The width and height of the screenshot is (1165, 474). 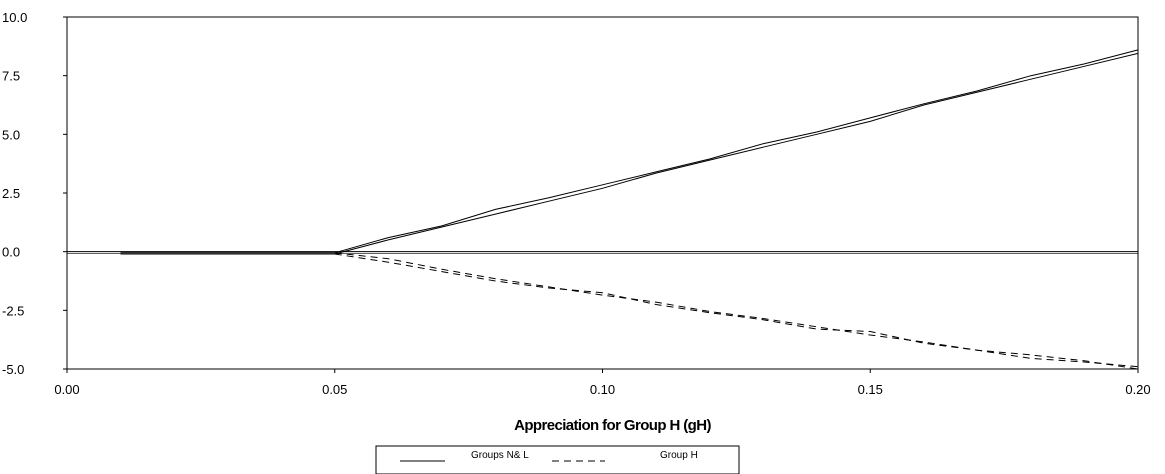 I want to click on legend-label-groups-nl: Groups N& L, so click(x=500, y=455).